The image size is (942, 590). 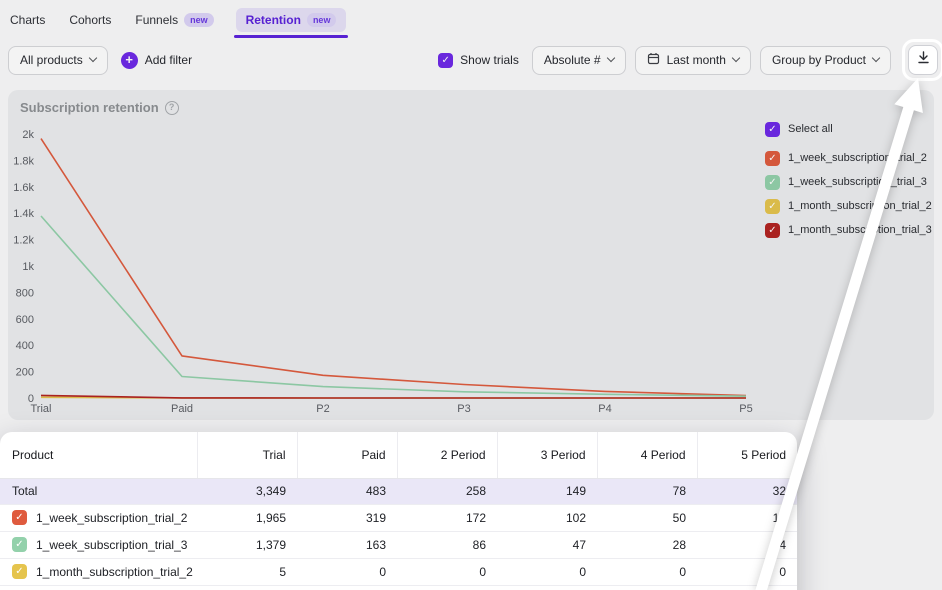 I want to click on add-filter-button: + Add filter, so click(x=156, y=60).